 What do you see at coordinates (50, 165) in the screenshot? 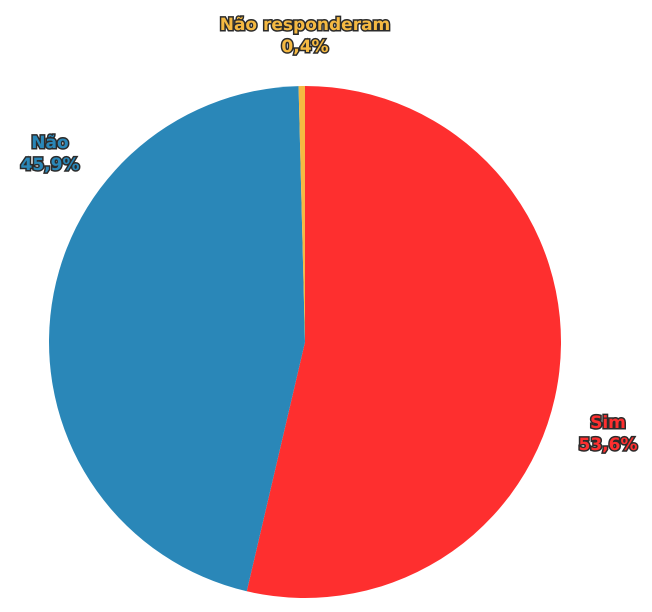
I see `data-label: 45,9%` at bounding box center [50, 165].